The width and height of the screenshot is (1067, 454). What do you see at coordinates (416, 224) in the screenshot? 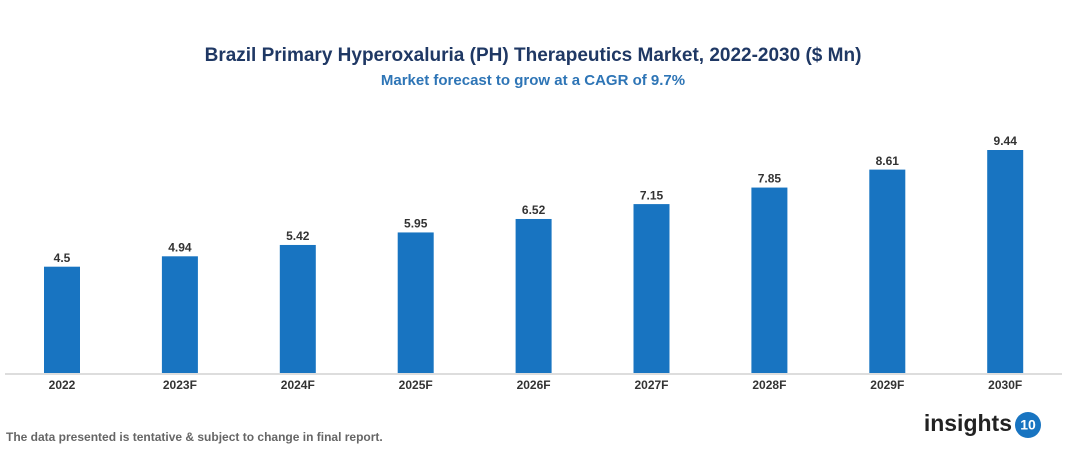
I see `value-label: 5.95` at bounding box center [416, 224].